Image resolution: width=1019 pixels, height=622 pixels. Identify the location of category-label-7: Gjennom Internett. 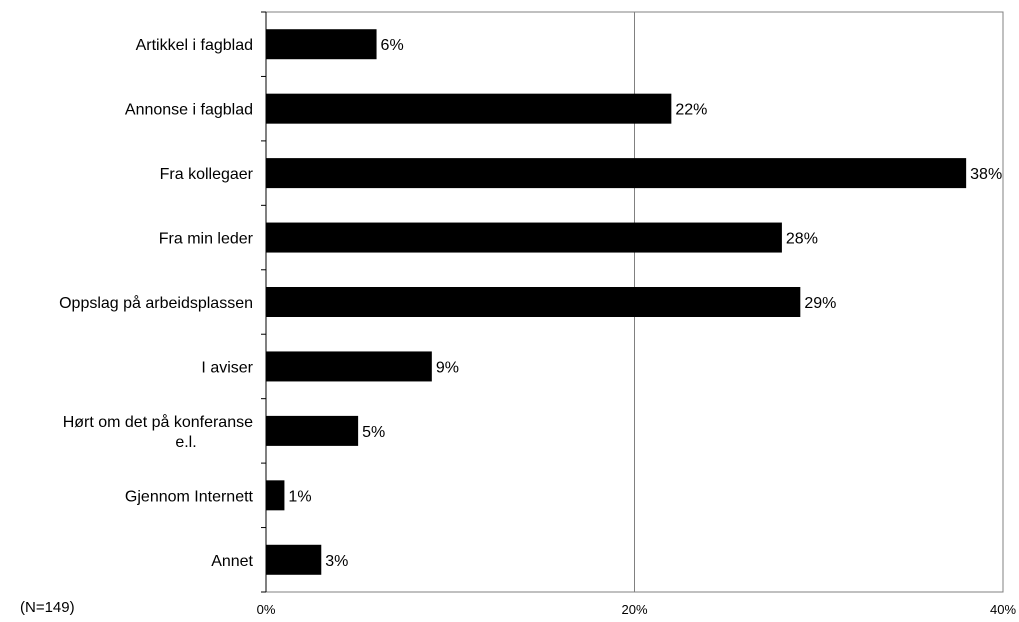
(189, 496).